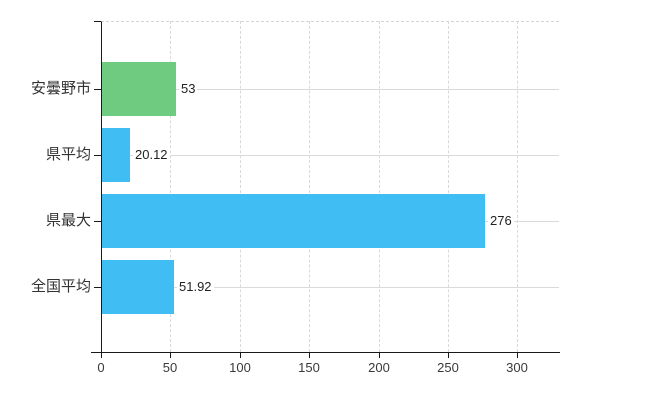  Describe the element at coordinates (325, 352) in the screenshot. I see `x-axis` at that location.